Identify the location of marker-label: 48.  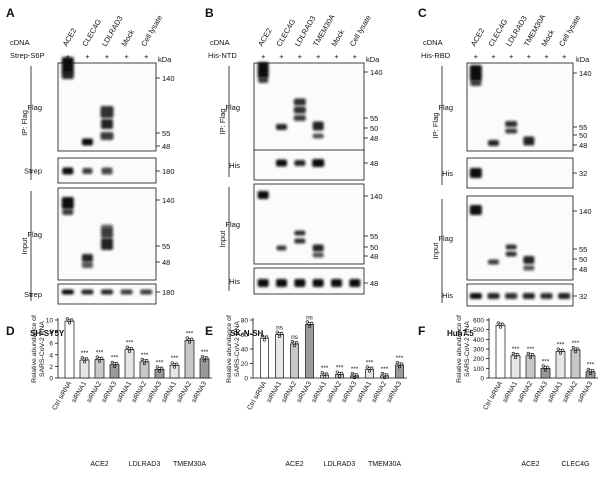
(166, 146).